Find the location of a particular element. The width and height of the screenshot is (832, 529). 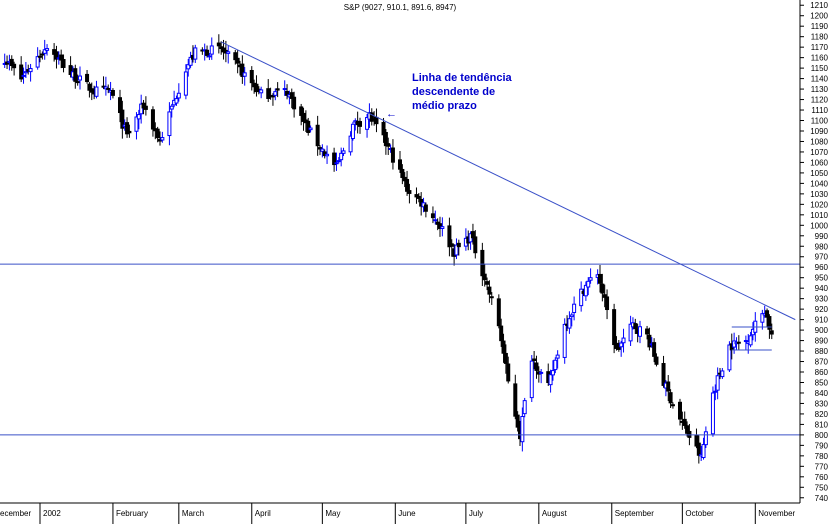

annotation-line-3: médio prazo is located at coordinates (444, 106).